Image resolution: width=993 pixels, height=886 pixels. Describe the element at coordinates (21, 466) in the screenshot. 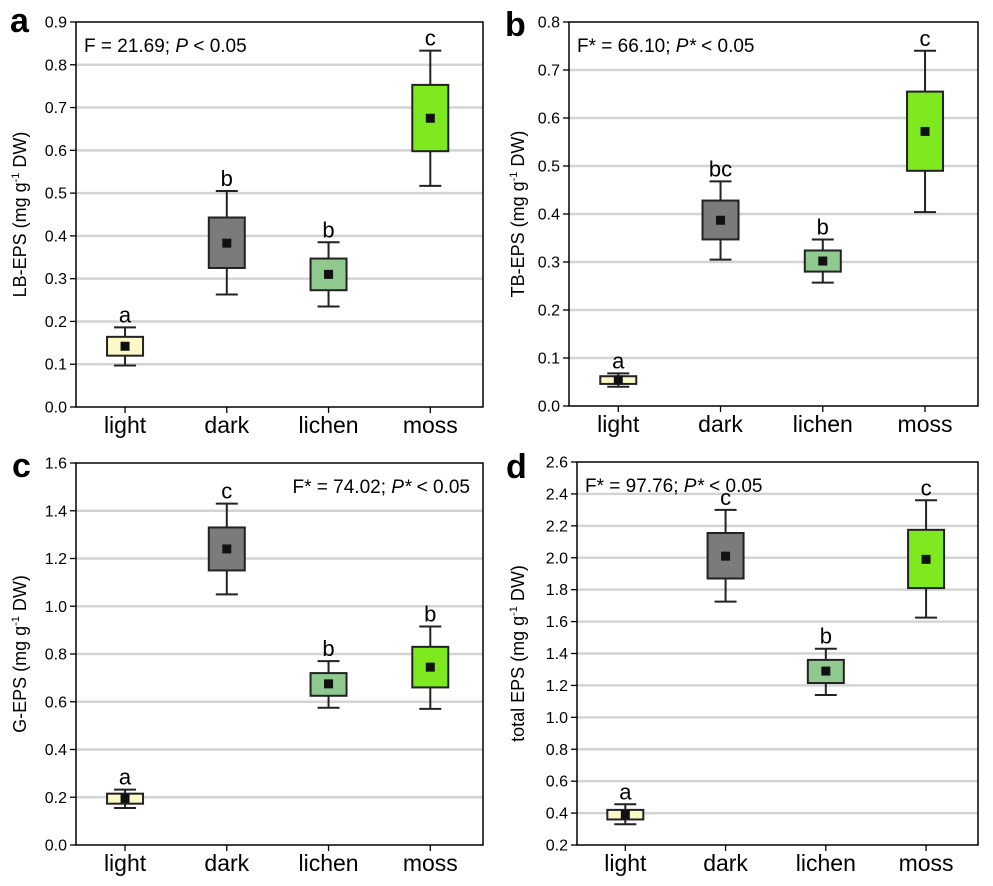

I see `panel-letter: c` at that location.